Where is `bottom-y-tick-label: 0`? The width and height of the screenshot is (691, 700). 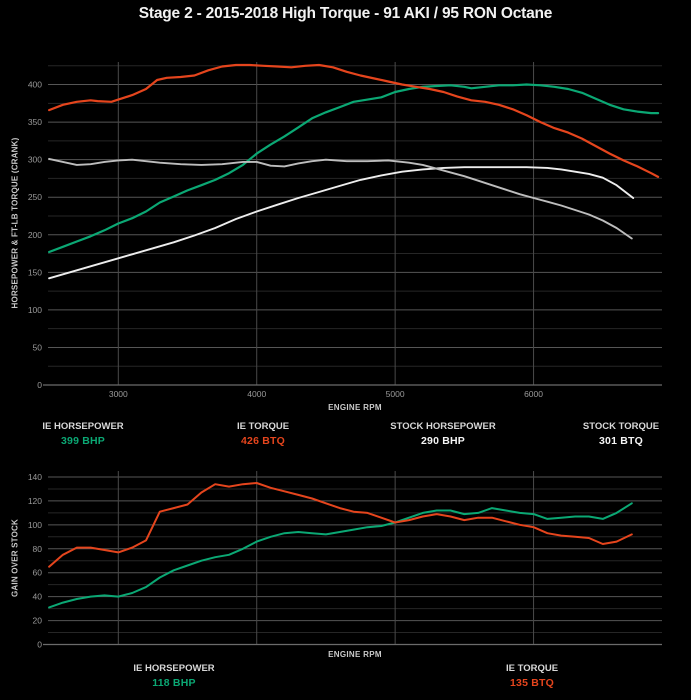
bottom-y-tick-label: 0 is located at coordinates (39, 645).